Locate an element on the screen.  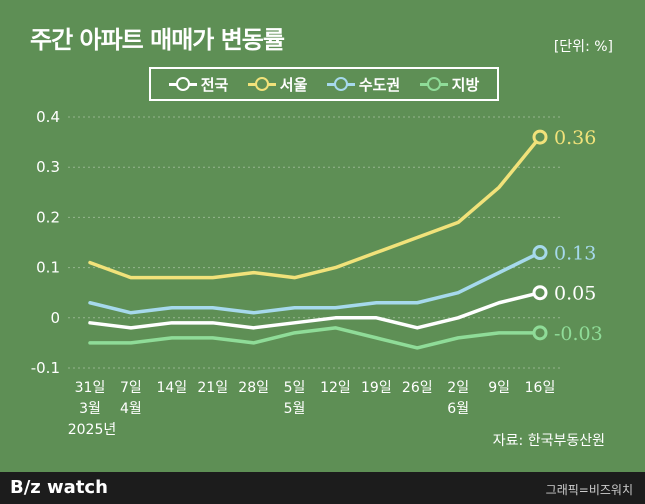
source-label: 자료: 한국부동산원 is located at coordinates (548, 441).